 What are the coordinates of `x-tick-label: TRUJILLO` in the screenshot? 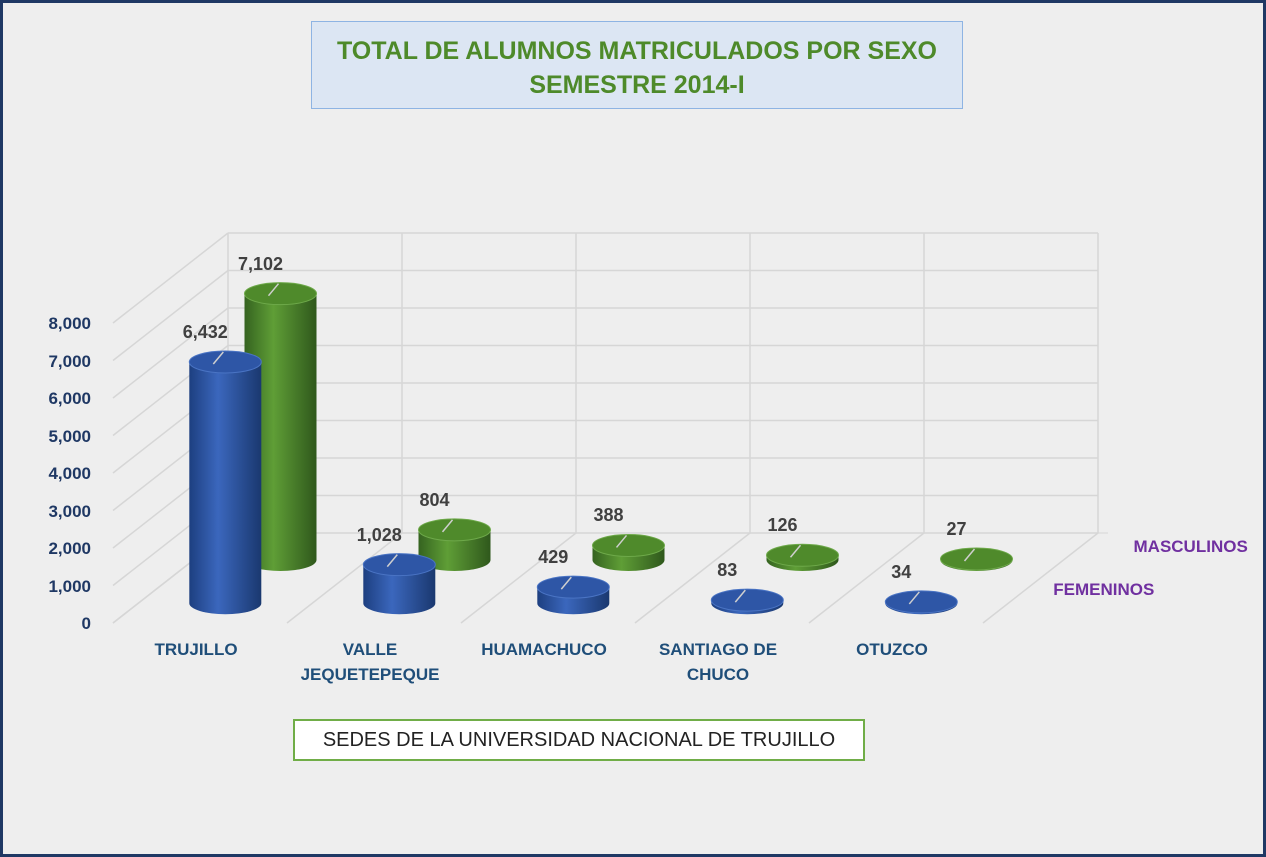 It's located at (196, 649).